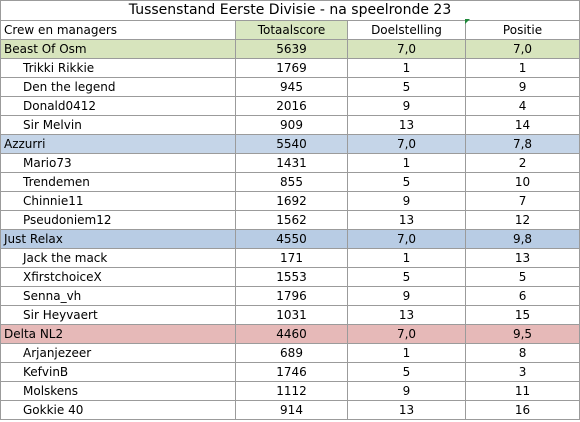 This screenshot has height=422, width=580. I want to click on column-header-total: Totaalscore, so click(291, 30).